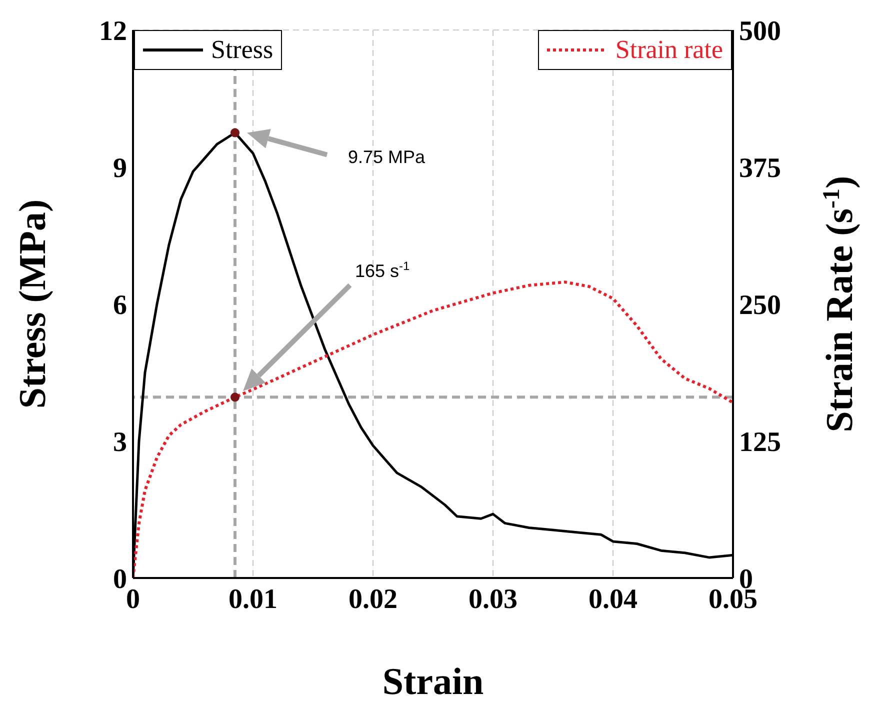 The height and width of the screenshot is (704, 877). I want to click on y2-tick-label: 125, so click(760, 442).